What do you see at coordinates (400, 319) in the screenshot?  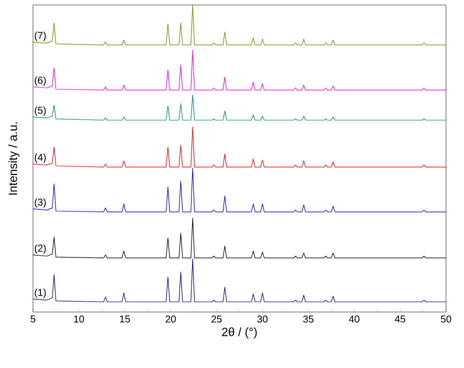 I see `x-tick-label: 45` at bounding box center [400, 319].